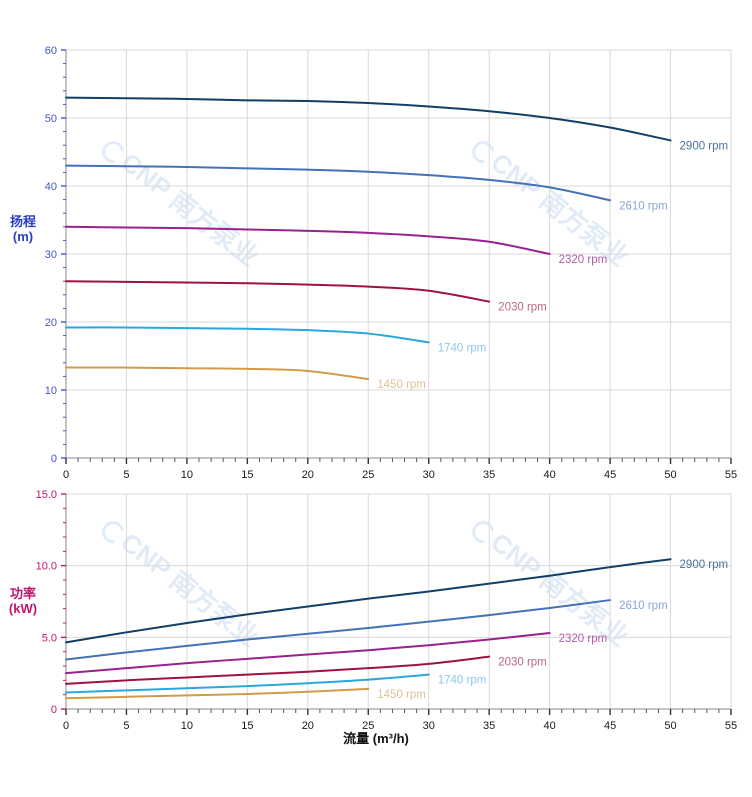 Image resolution: width=752 pixels, height=797 pixels. I want to click on y-tick-label: 30, so click(51, 255).